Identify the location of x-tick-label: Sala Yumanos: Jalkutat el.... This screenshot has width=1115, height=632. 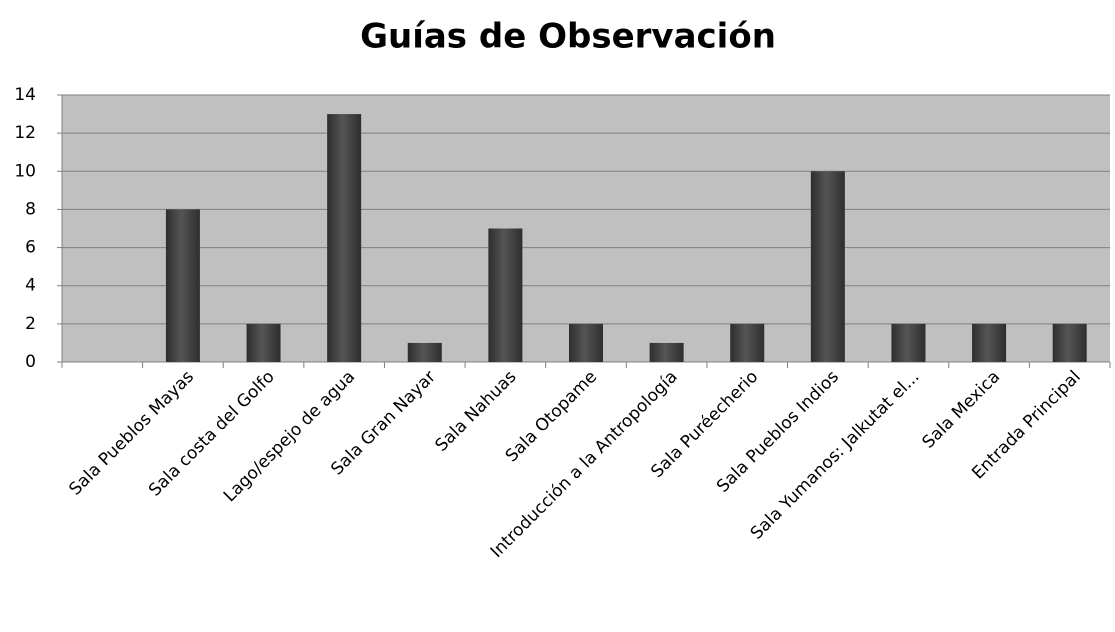
(835, 455).